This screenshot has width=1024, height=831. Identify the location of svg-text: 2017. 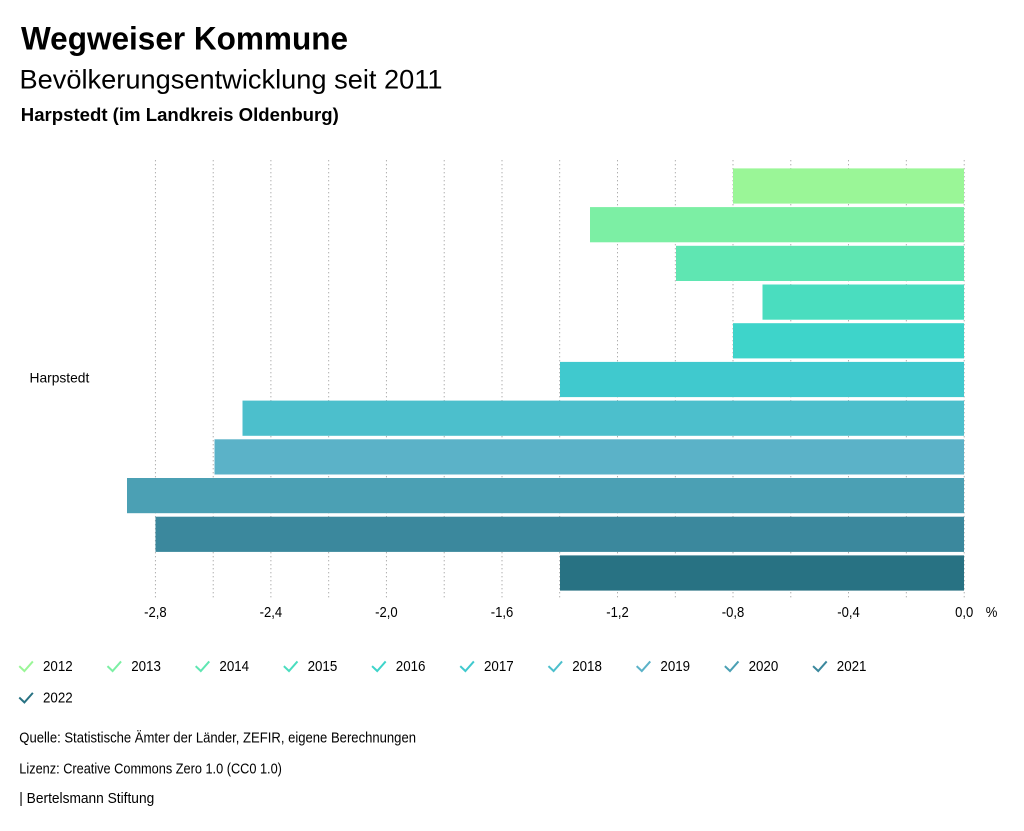
(499, 666).